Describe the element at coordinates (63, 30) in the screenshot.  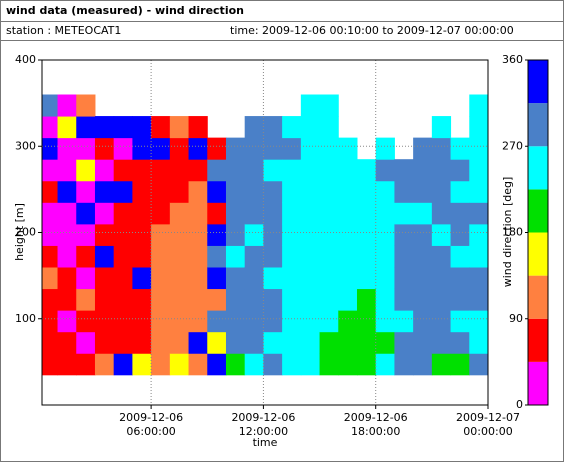
I see `station: station : METEOCAT1` at that location.